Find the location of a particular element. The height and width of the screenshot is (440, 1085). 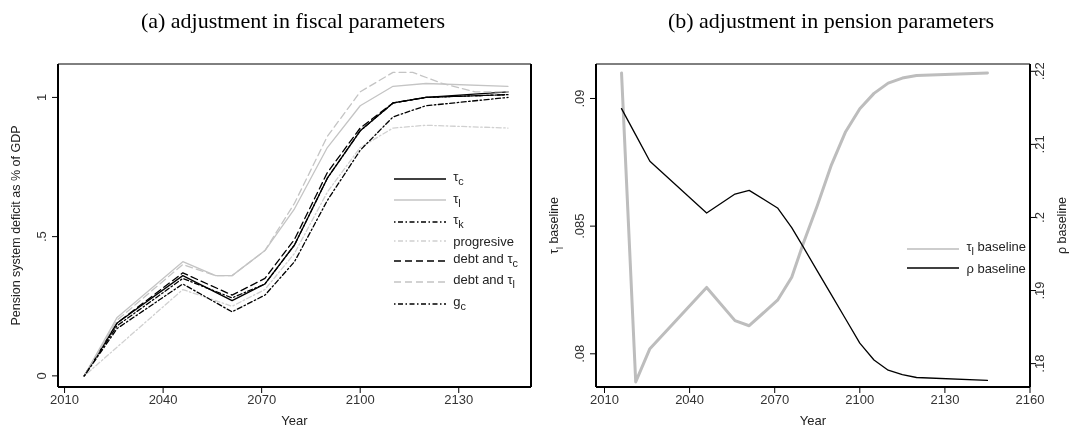

legend-label: debt and τ$_{l}$ is located at coordinates (484, 281).